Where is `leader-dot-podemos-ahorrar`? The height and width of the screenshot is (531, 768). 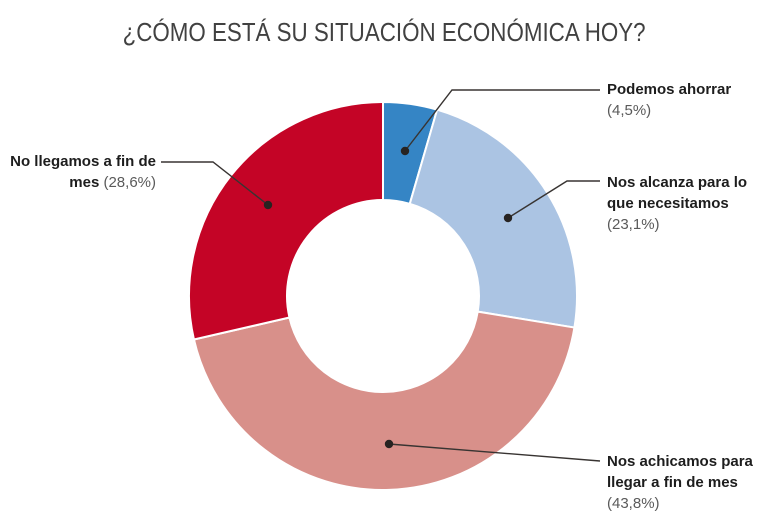
leader-dot-podemos-ahorrar is located at coordinates (405, 151).